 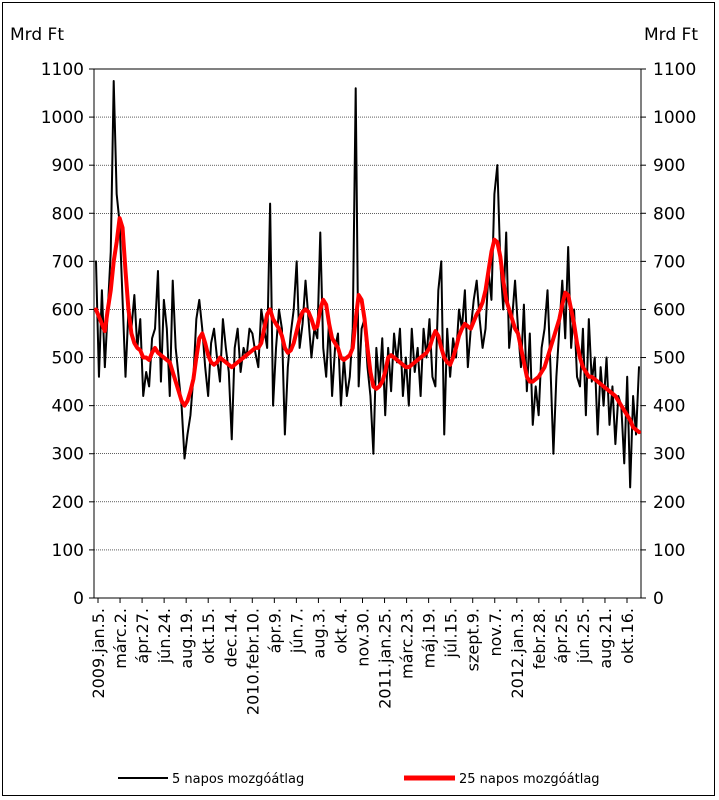 What do you see at coordinates (68, 551) in the screenshot?
I see `y-tick-label-left: 100` at bounding box center [68, 551].